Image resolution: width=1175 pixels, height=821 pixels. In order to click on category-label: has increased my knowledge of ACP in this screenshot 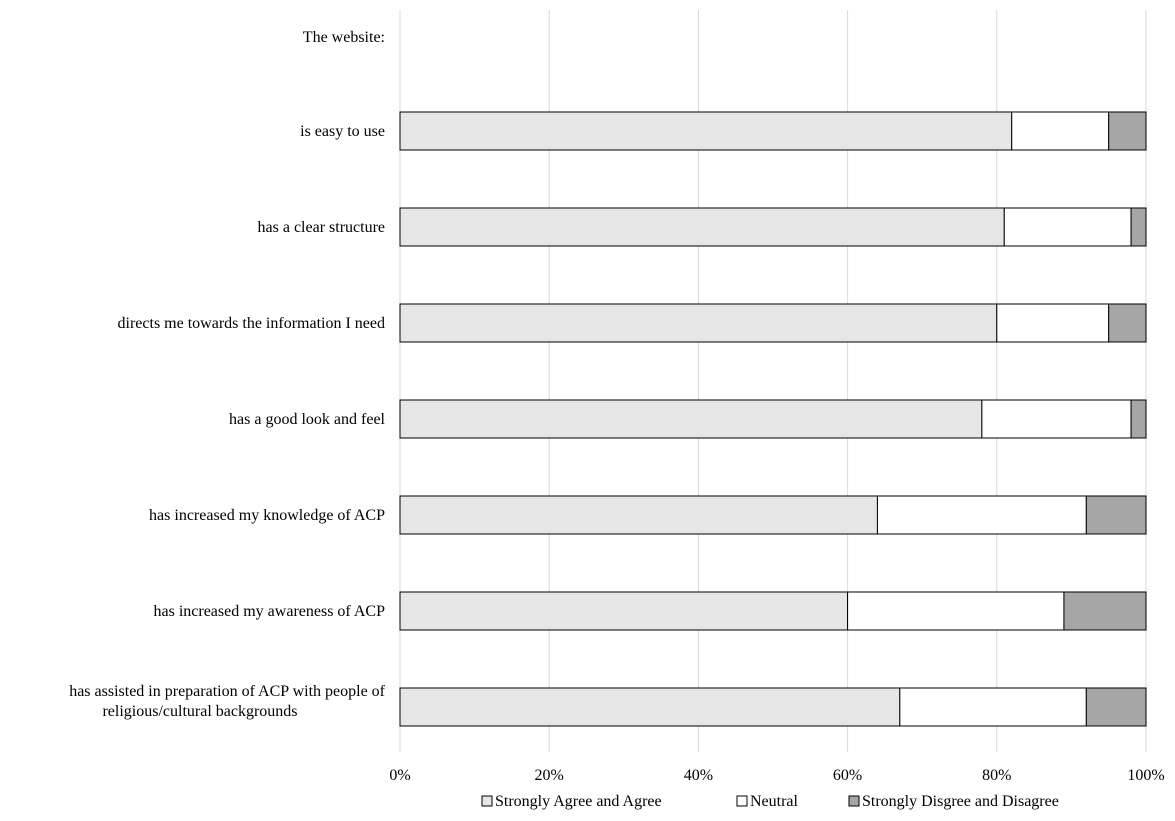, I will do `click(267, 515)`.